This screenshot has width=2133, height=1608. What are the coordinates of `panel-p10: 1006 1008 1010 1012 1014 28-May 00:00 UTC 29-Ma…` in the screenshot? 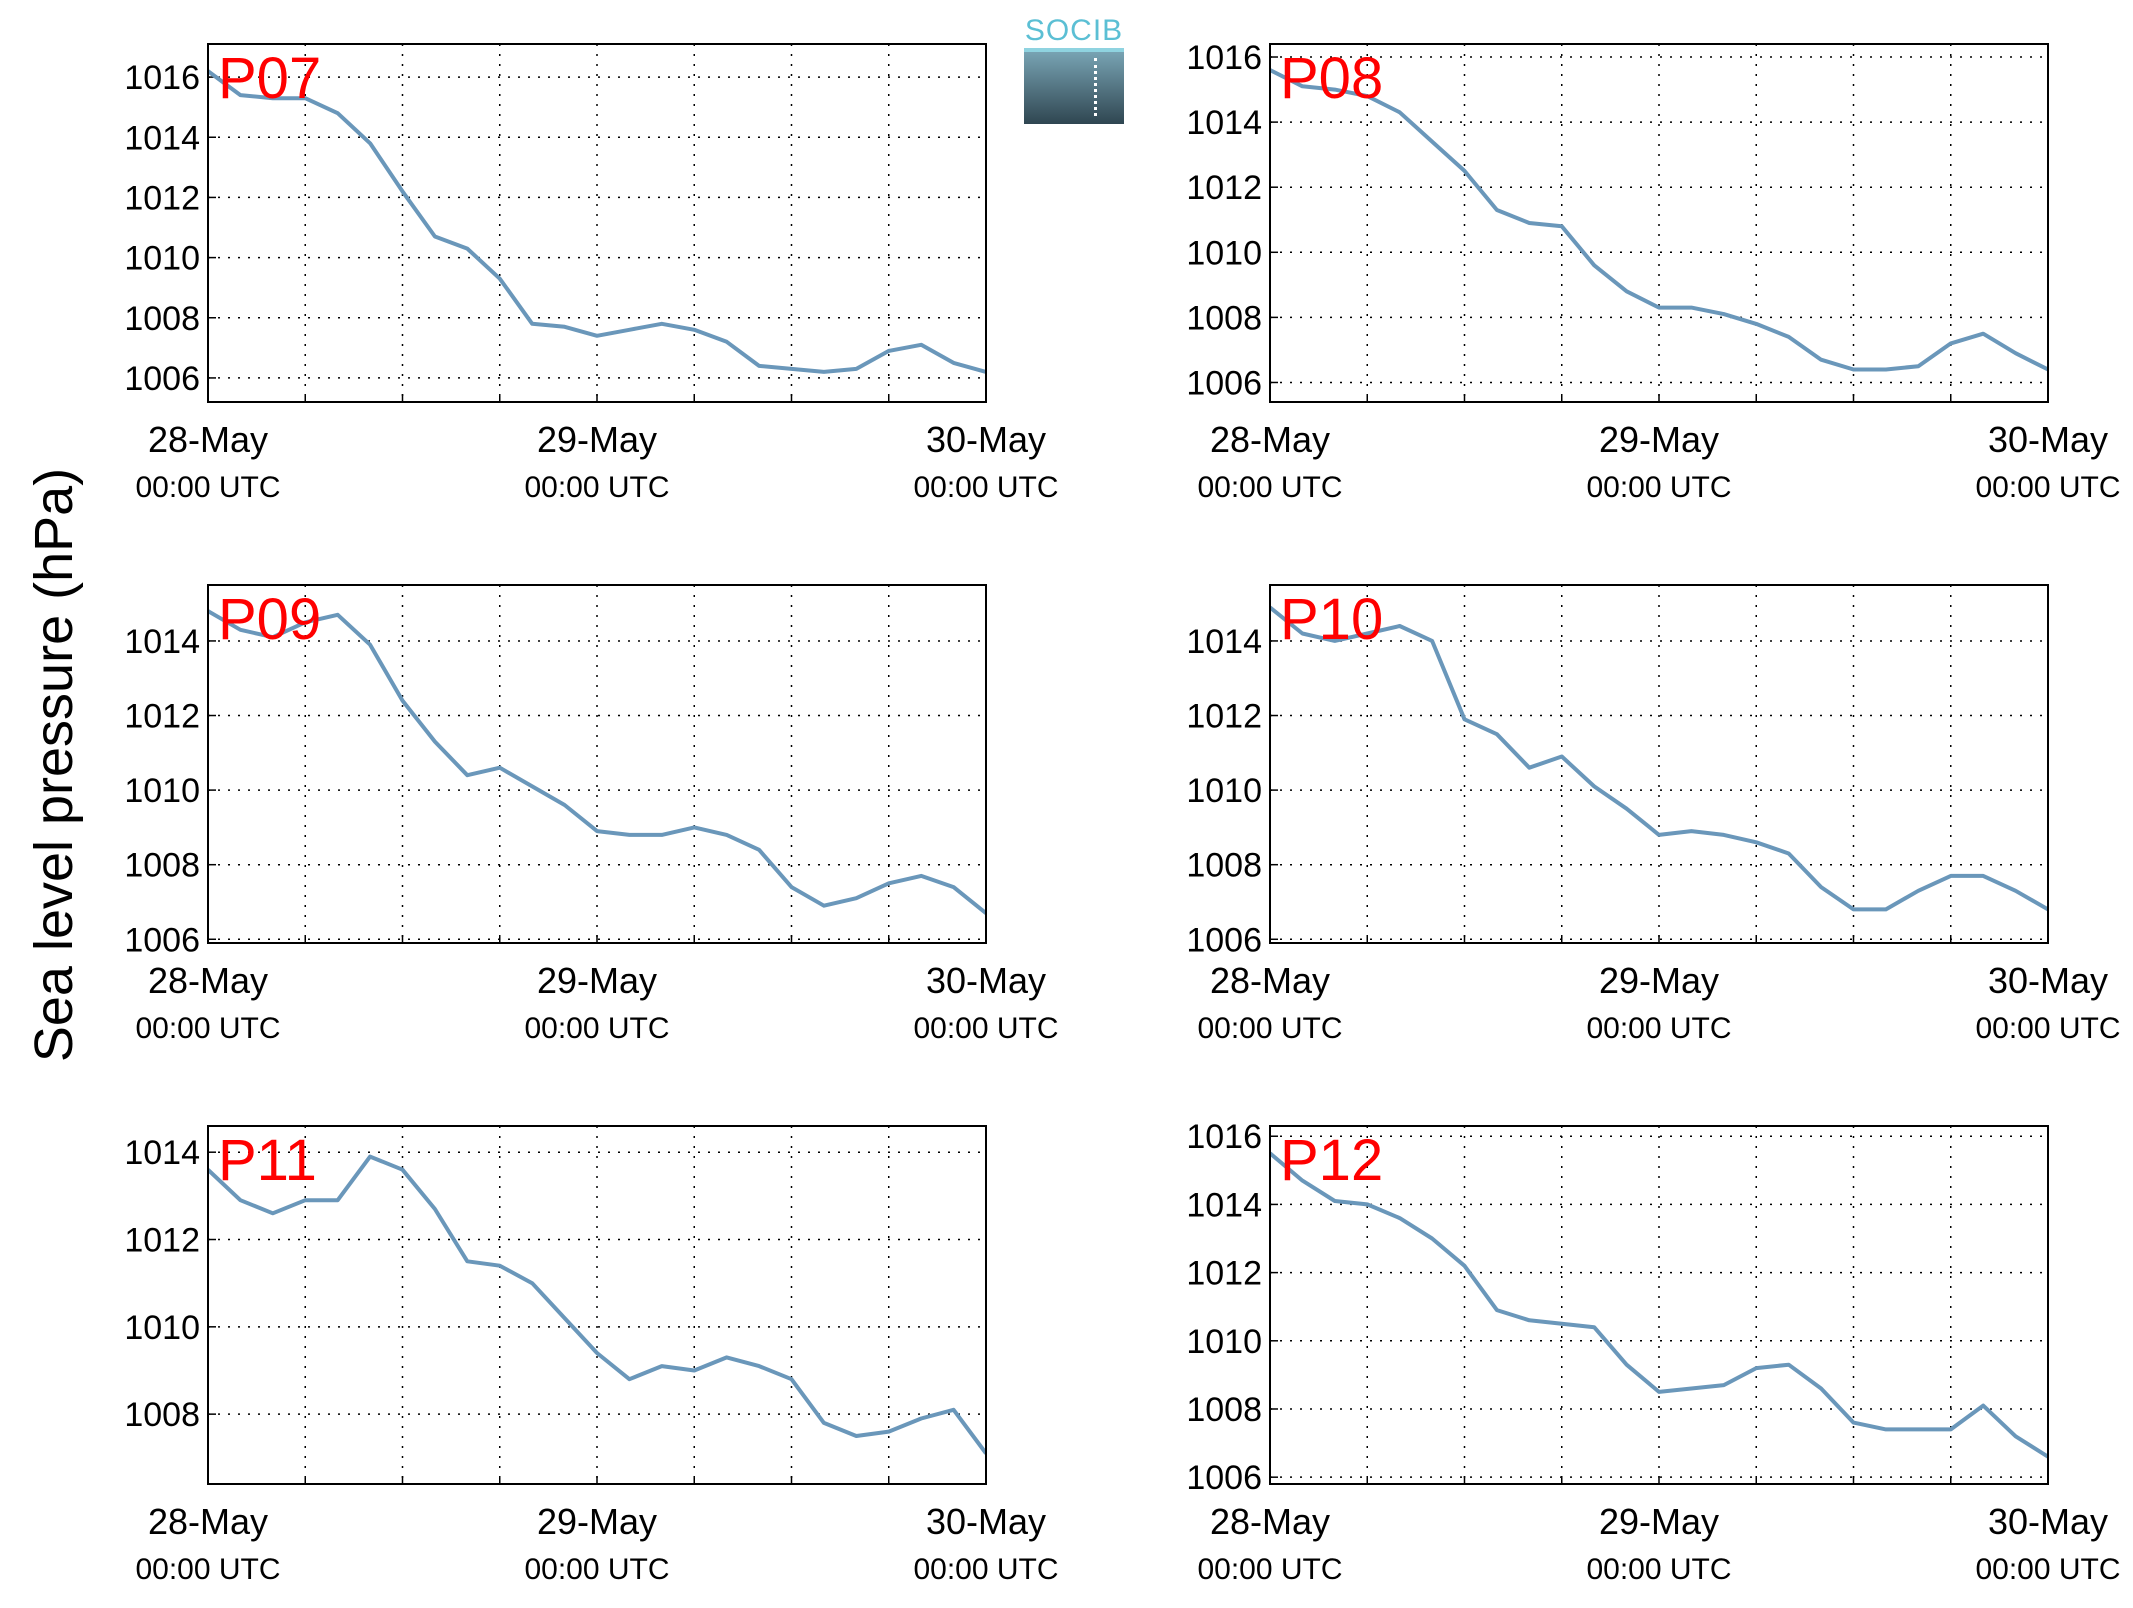 It's located at (1653, 814).